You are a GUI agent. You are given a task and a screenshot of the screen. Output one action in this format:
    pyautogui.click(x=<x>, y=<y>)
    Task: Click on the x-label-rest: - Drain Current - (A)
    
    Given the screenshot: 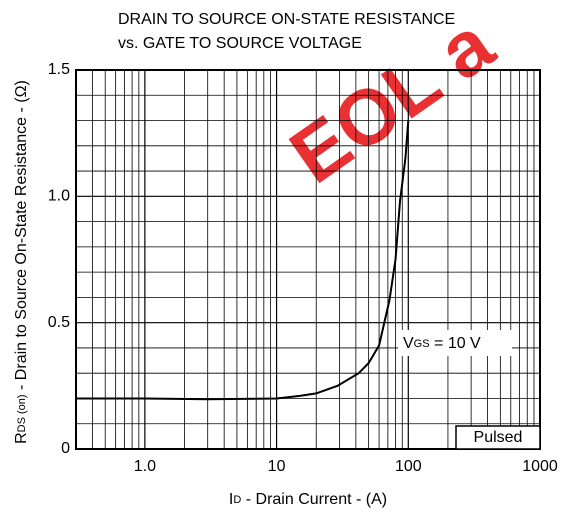 What is the action you would take?
    pyautogui.click(x=314, y=499)
    